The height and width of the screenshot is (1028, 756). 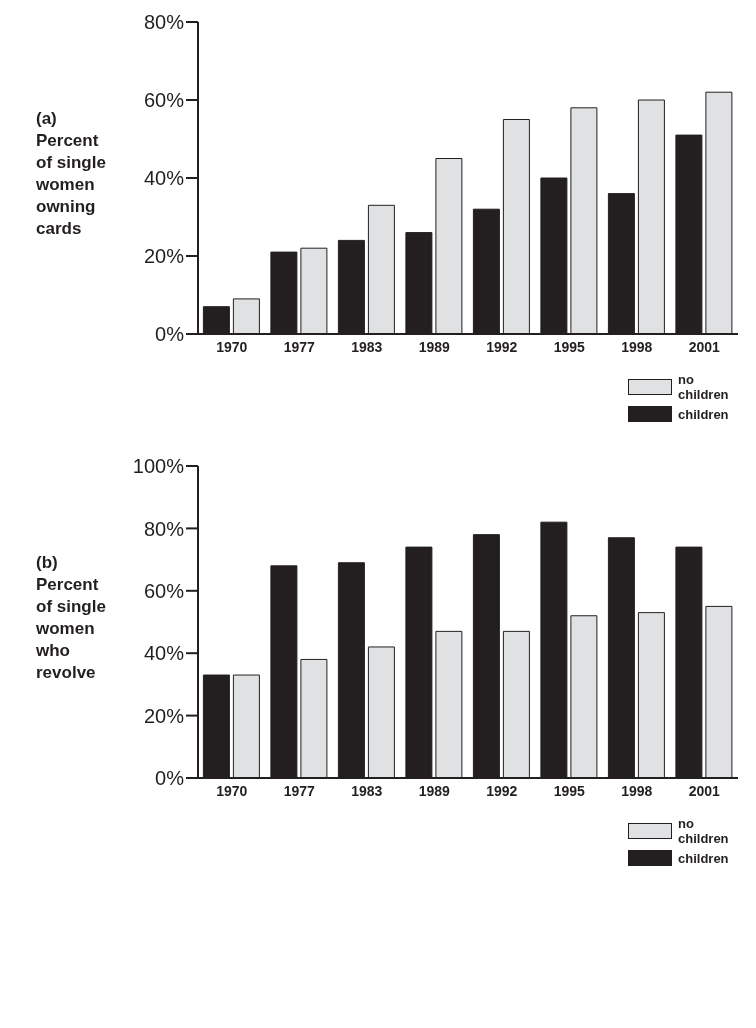 I want to click on y-tick-label: 100%, so click(x=158, y=466).